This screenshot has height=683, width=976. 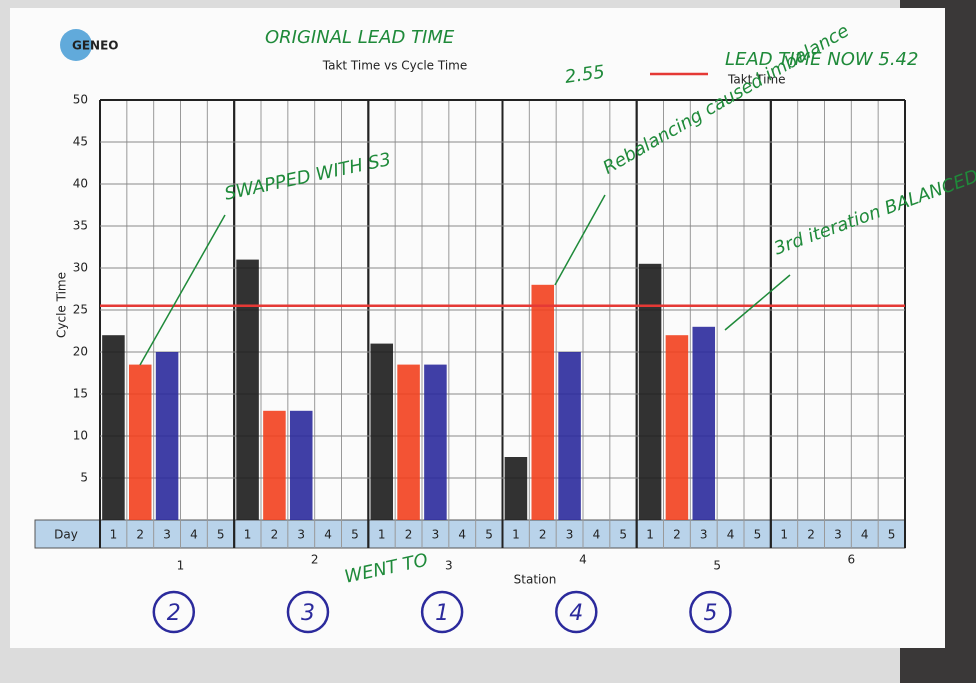 I want to click on station-note: 5, so click(x=710, y=613).